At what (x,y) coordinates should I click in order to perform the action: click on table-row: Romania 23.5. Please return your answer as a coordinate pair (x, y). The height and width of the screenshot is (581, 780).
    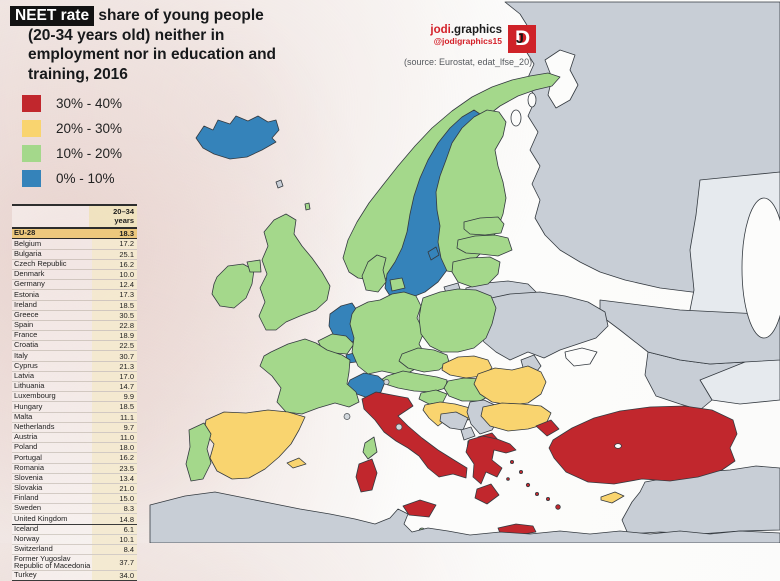
    Looking at the image, I should click on (74, 468).